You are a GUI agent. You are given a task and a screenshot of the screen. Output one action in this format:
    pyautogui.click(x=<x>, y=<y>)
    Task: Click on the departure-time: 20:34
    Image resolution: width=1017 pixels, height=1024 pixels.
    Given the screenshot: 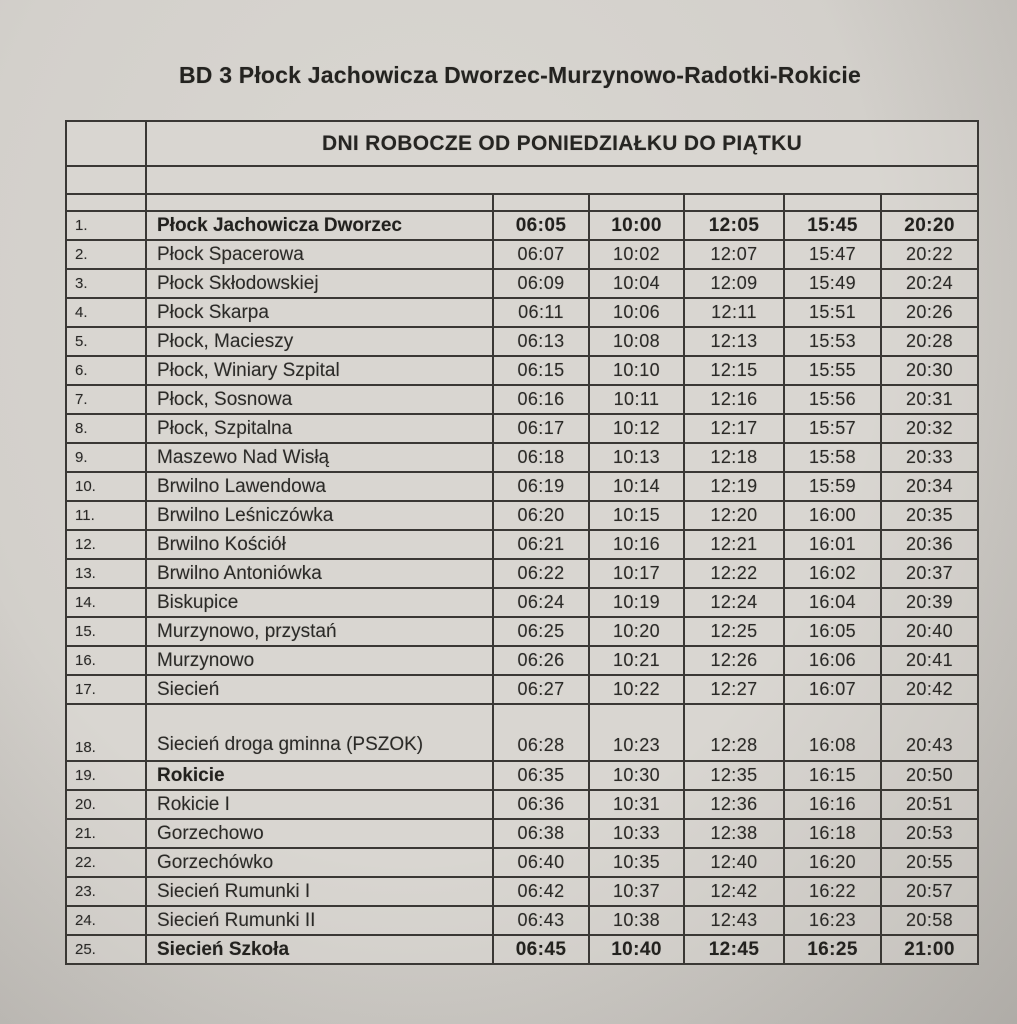 What is the action you would take?
    pyautogui.click(x=929, y=486)
    